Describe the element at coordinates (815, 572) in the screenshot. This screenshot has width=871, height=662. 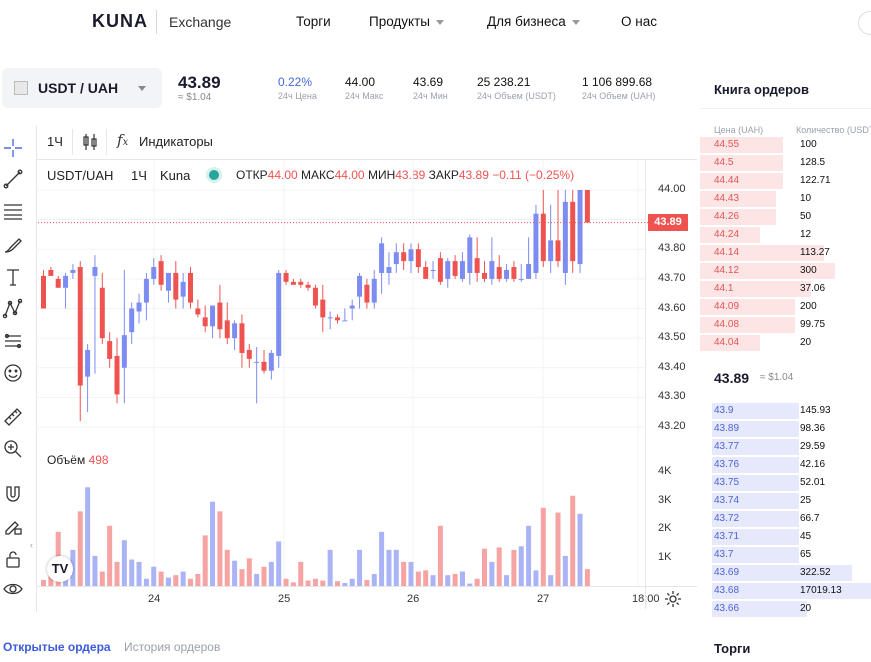
I see `order-quantity: 322.52` at that location.